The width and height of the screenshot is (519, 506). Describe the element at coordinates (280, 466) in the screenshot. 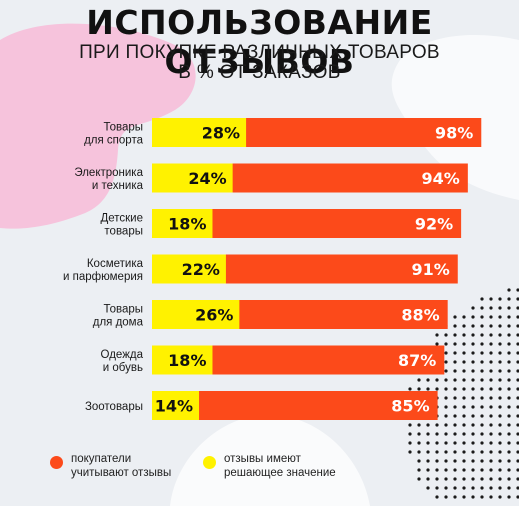

I see `legend-label-decisive: отзывы имеют решающее значение` at that location.